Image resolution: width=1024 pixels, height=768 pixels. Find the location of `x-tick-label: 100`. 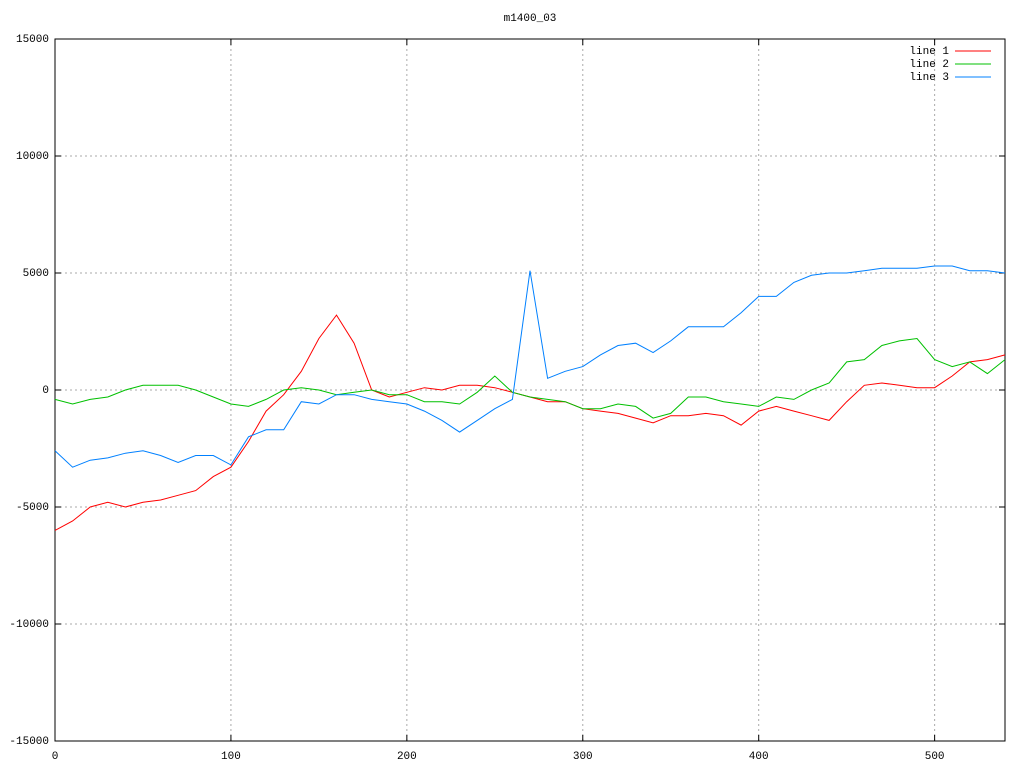

x-tick-label: 100 is located at coordinates (231, 757).